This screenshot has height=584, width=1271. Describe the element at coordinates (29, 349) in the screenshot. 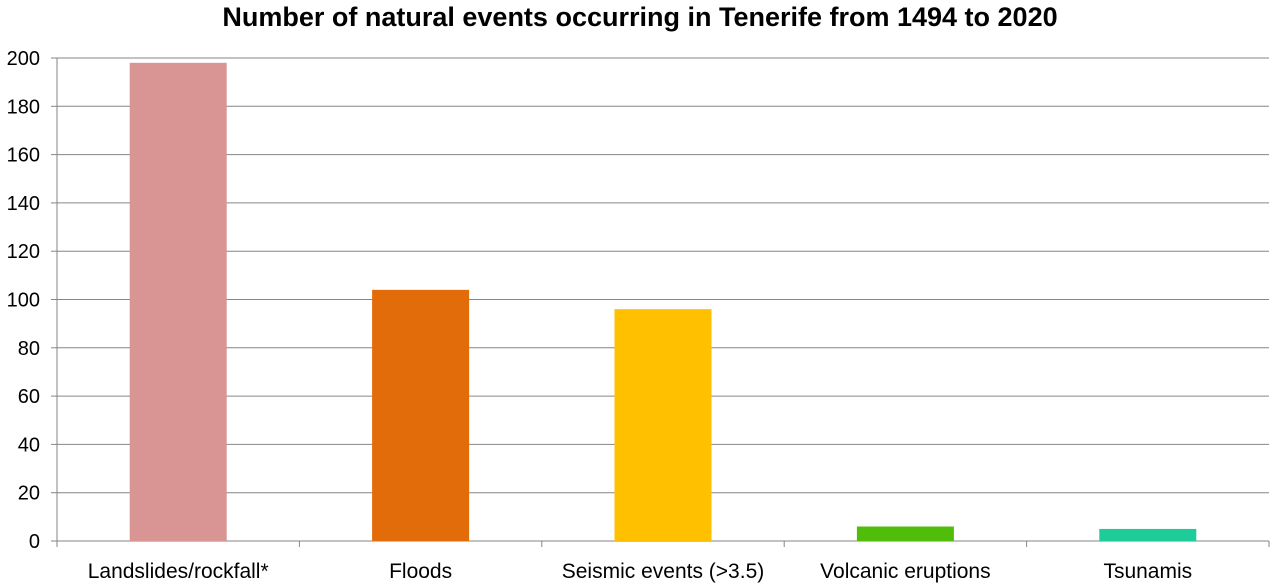

I see `y-tick-label: 80` at that location.